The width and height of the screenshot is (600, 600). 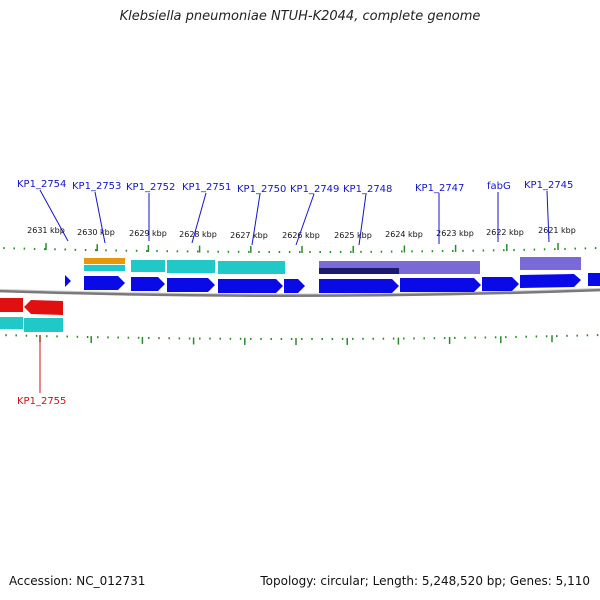 I want to click on gene-label-kp1-2749: KP1_2749, so click(x=314, y=189).